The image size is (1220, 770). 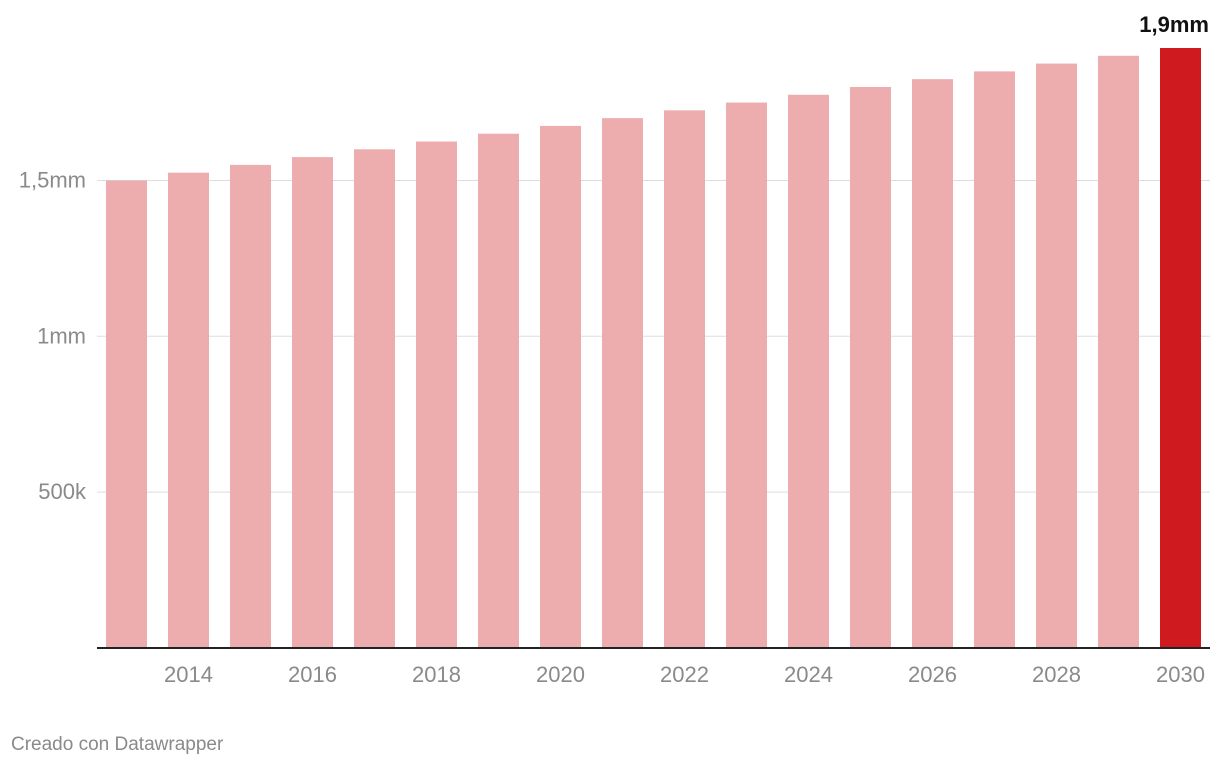 What do you see at coordinates (52, 179) in the screenshot?
I see `y-tick-label: 1,5mm` at bounding box center [52, 179].